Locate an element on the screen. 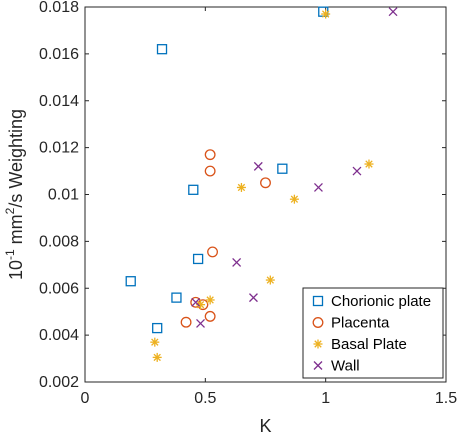 This screenshot has height=440, width=468. y-axis-label: 10-1 mm2/s Weighting is located at coordinates (14, 194).